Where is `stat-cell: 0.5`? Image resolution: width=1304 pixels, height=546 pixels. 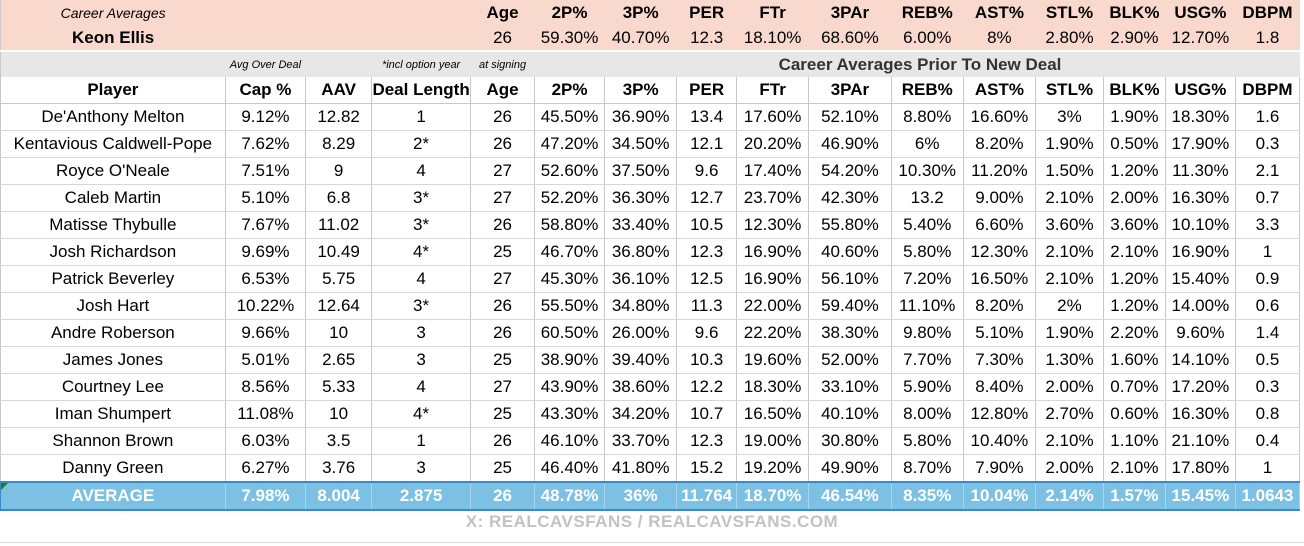
stat-cell: 0.5 is located at coordinates (1268, 360).